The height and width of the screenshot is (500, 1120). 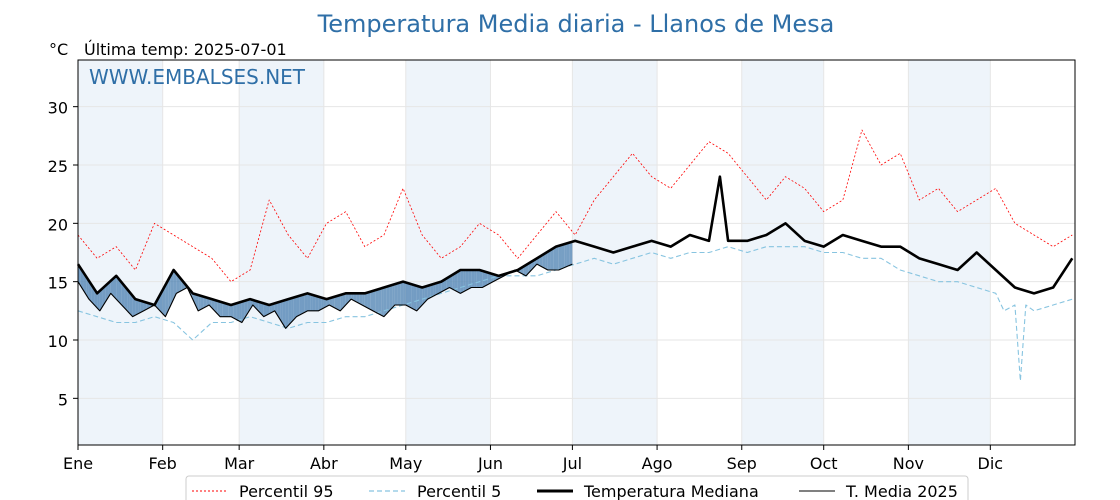 What do you see at coordinates (185, 49) in the screenshot?
I see `last-temp-label: Última temp: 2025-07-01` at bounding box center [185, 49].